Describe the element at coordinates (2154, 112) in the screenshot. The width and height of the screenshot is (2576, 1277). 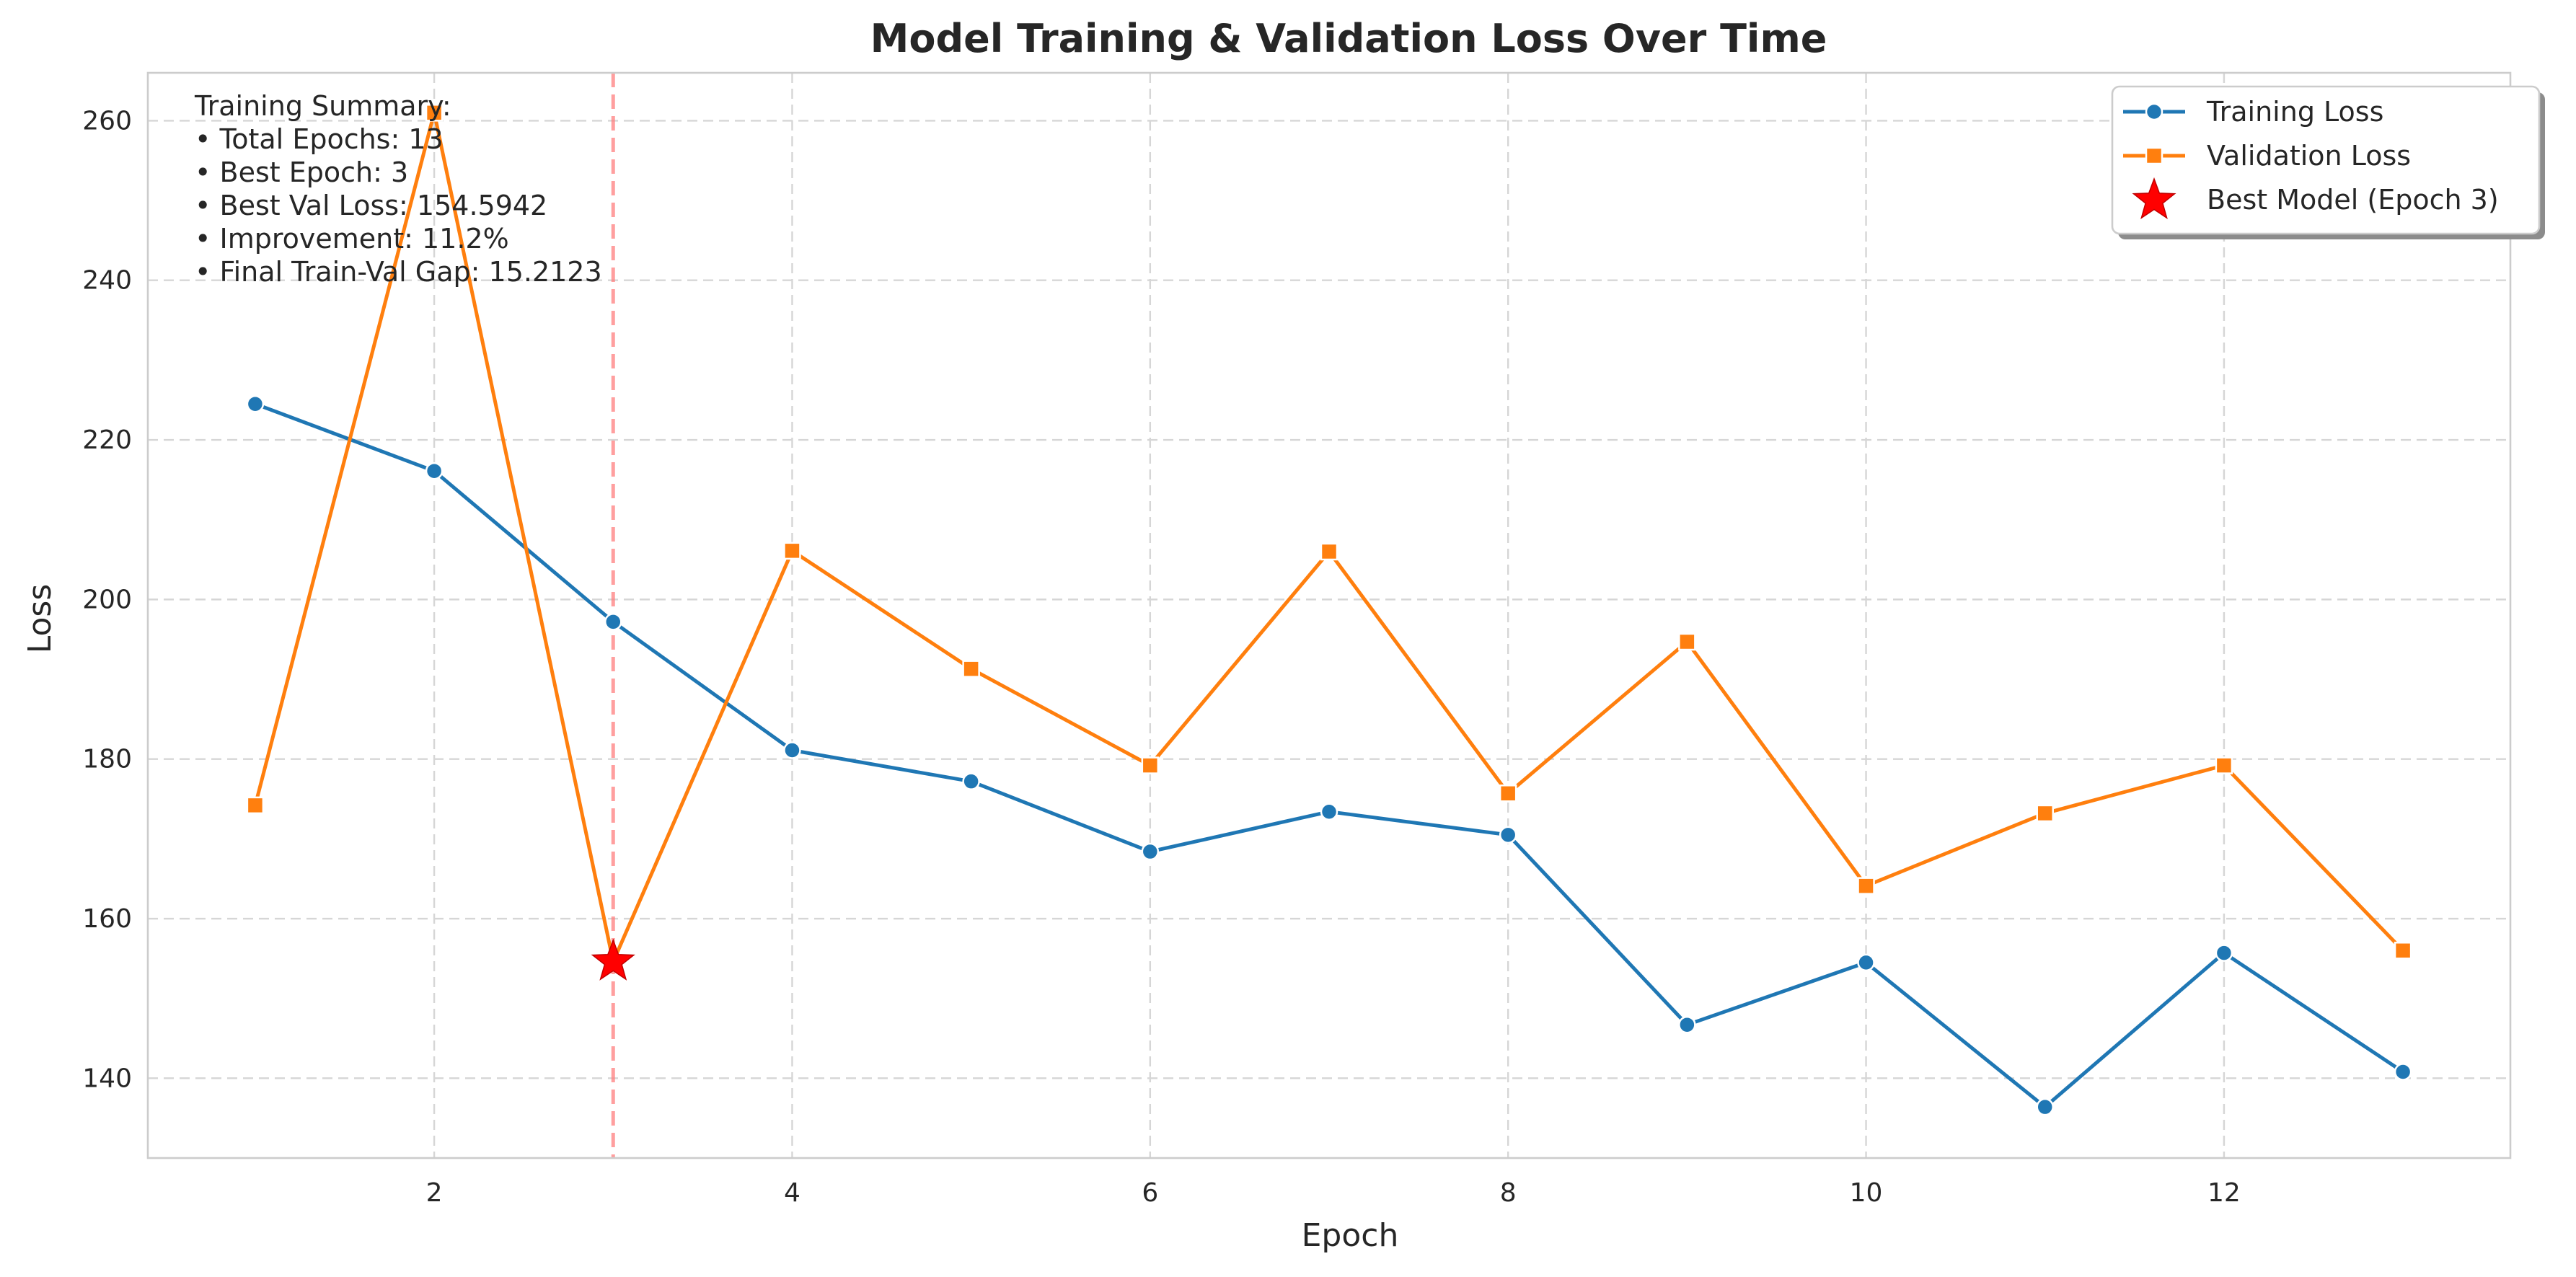
I see `legend-marker-training-loss` at that location.